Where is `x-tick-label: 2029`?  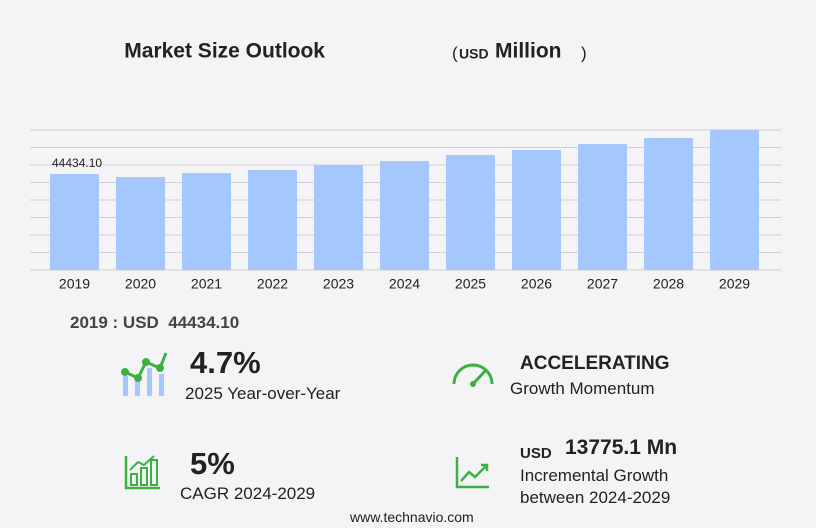 x-tick-label: 2029 is located at coordinates (734, 284).